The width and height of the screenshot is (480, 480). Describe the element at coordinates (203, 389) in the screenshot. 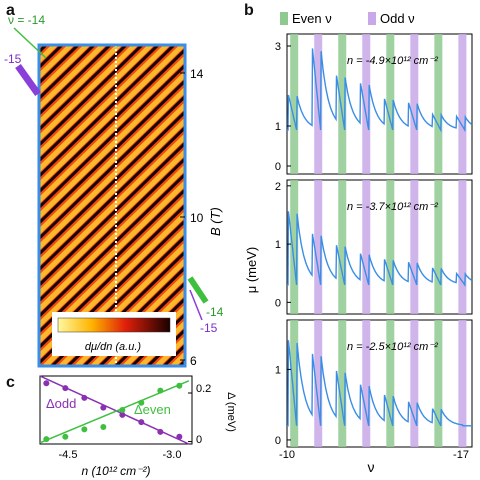

I see `panel-c-y-tick-label-top: 0.2` at that location.